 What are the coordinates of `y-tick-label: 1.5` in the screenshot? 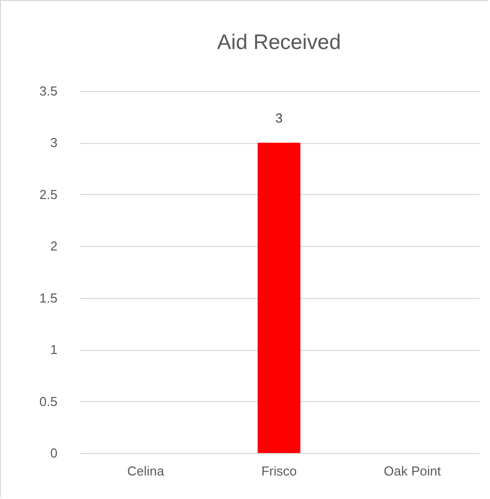 It's located at (48, 298).